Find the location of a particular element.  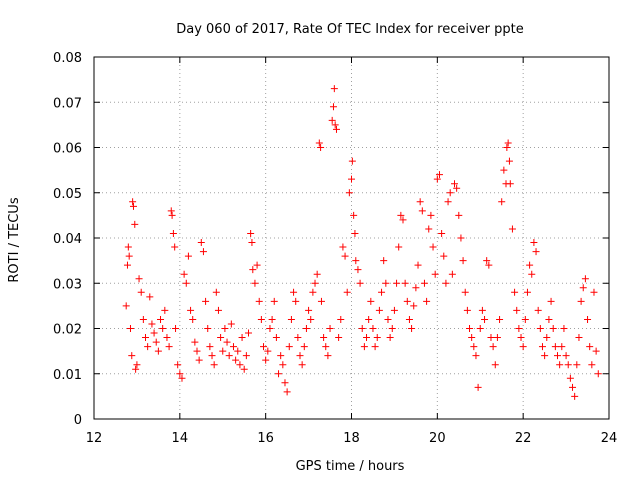

y-tick-label: 0.01 is located at coordinates (67, 375).